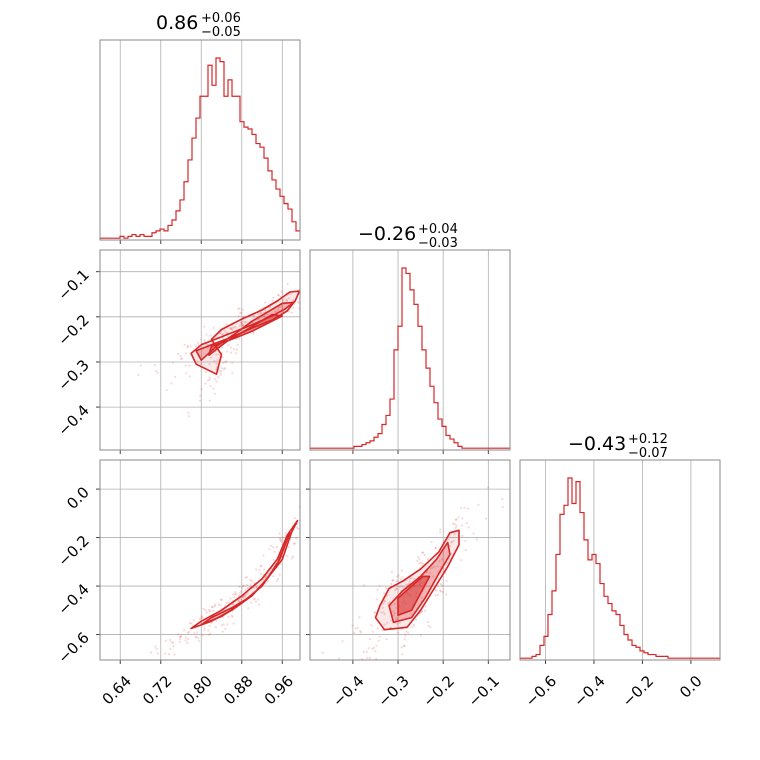 The width and height of the screenshot is (760, 760). I want to click on x-tick-label-p0: 0.96, so click(279, 690).